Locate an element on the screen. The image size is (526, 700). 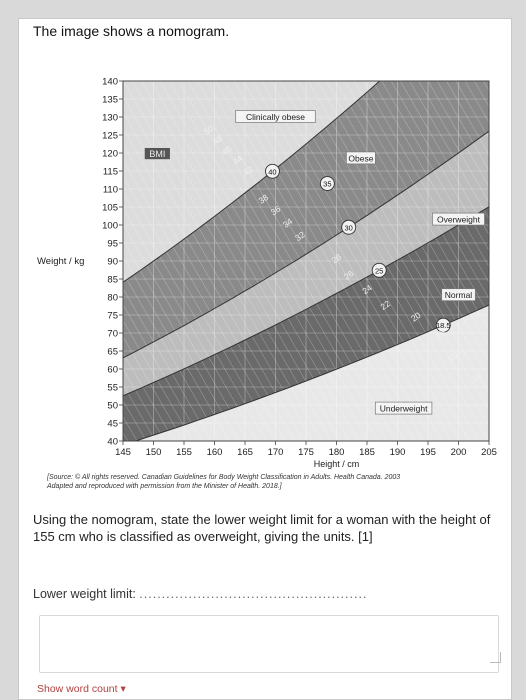
y-axis-label: Weight / kg is located at coordinates (60, 261).